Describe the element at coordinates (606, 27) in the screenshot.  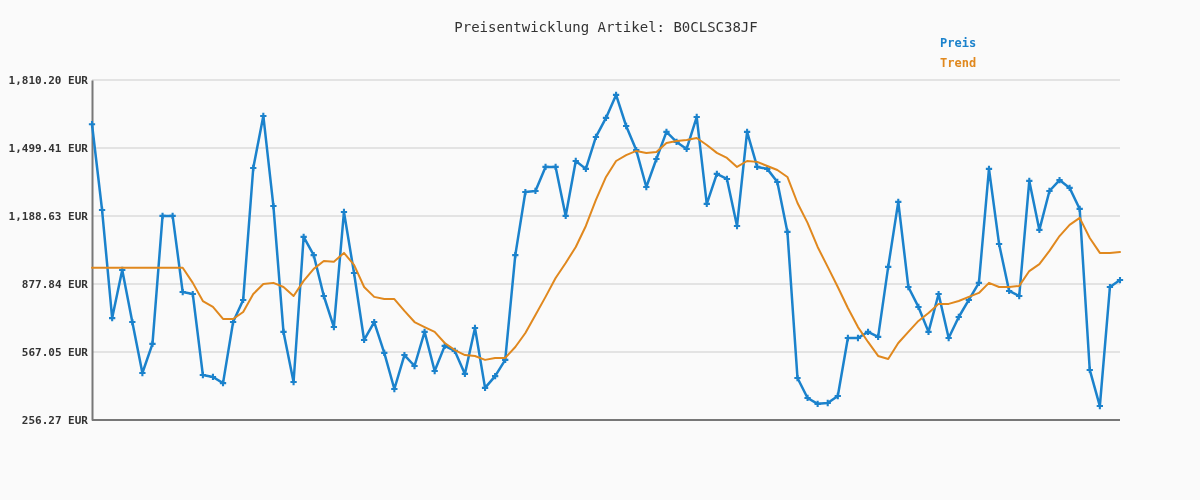
I see `chart-title: Preisentwicklung Artikel: B0CLSC38JF` at that location.